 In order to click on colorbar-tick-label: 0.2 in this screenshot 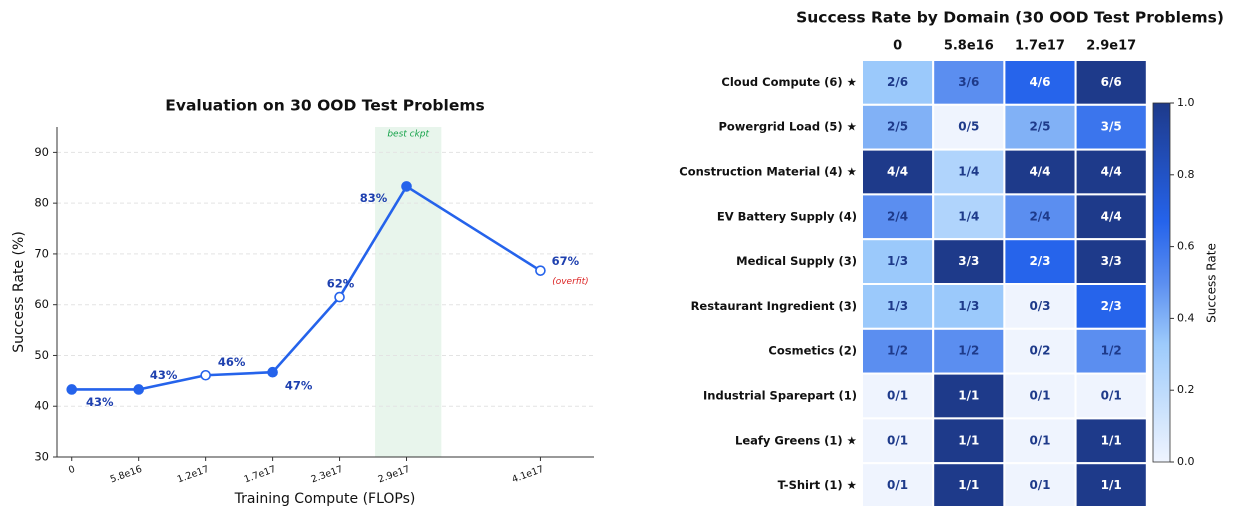, I will do `click(1186, 389)`.